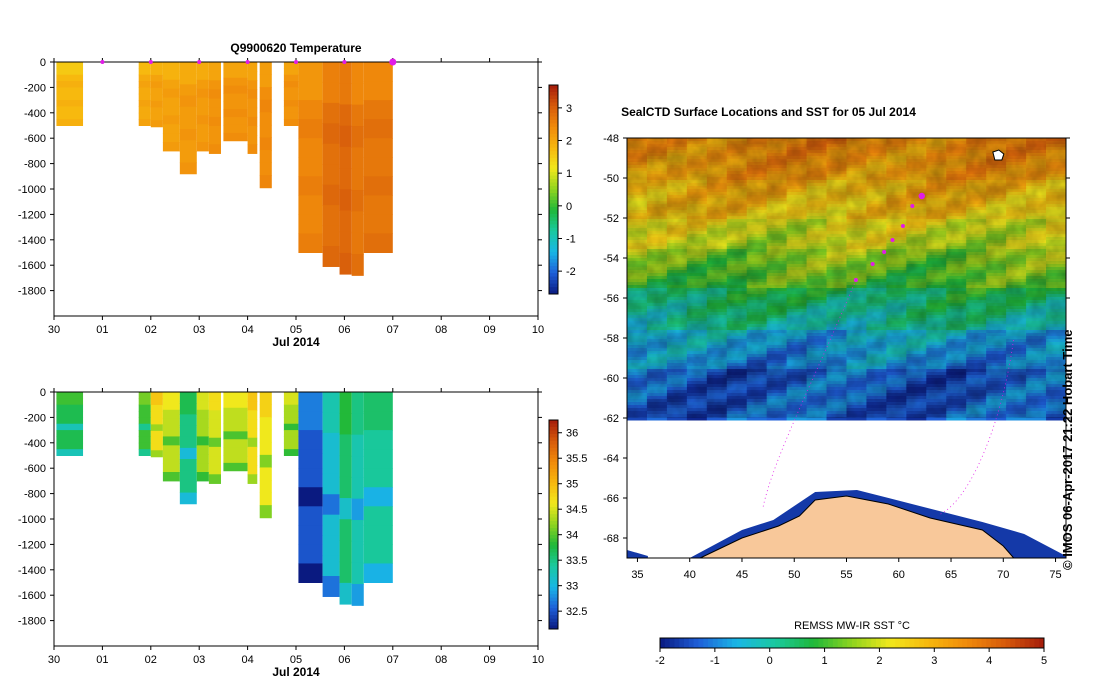  Describe the element at coordinates (611, 539) in the screenshot. I see `map-y-tick-label: -68` at that location.